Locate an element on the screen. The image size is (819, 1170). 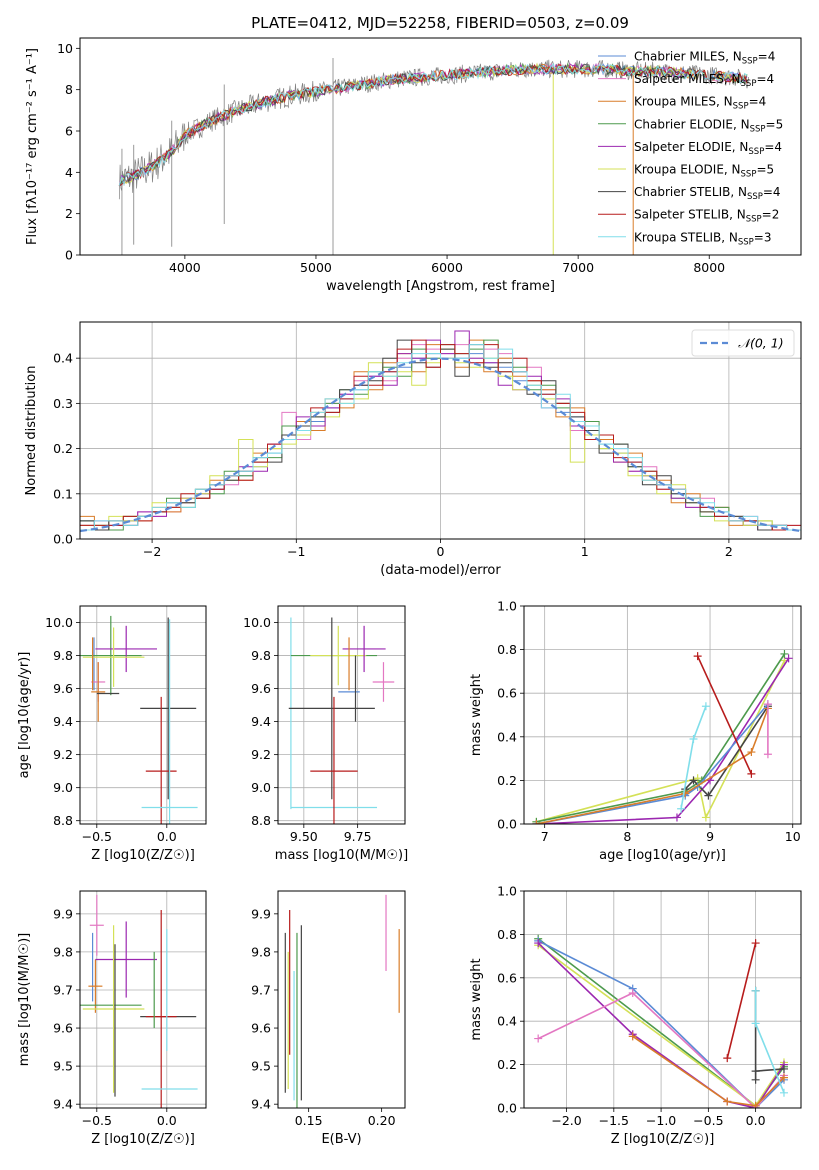
spectrum-xtick-label: 6000 is located at coordinates (447, 267).